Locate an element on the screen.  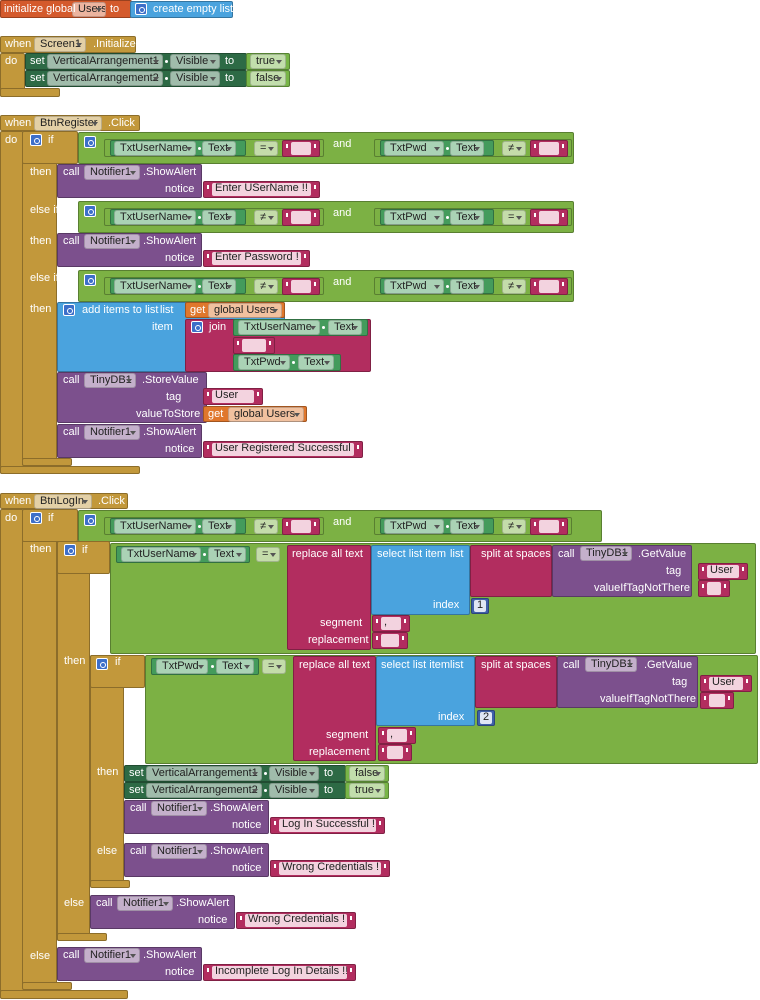
label: do is located at coordinates (11, 140).